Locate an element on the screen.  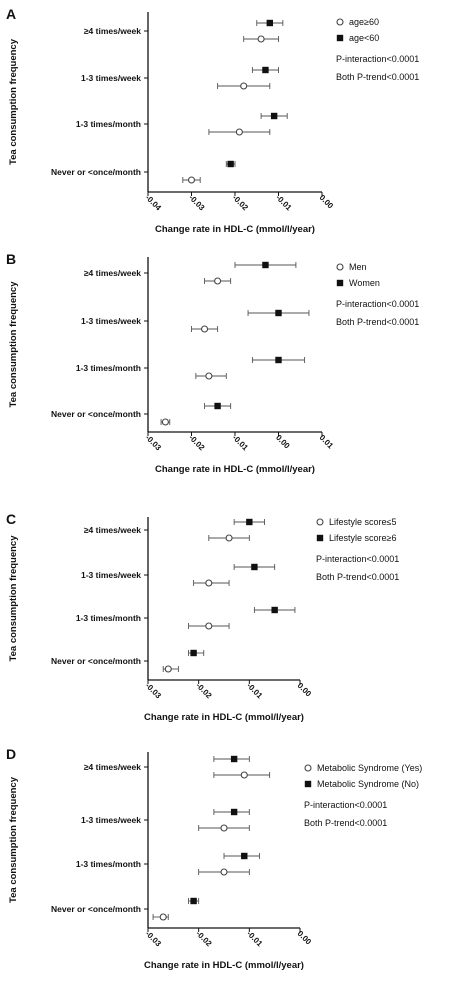
legend-entry: Lifestyle score≤5 is located at coordinates (362, 522).